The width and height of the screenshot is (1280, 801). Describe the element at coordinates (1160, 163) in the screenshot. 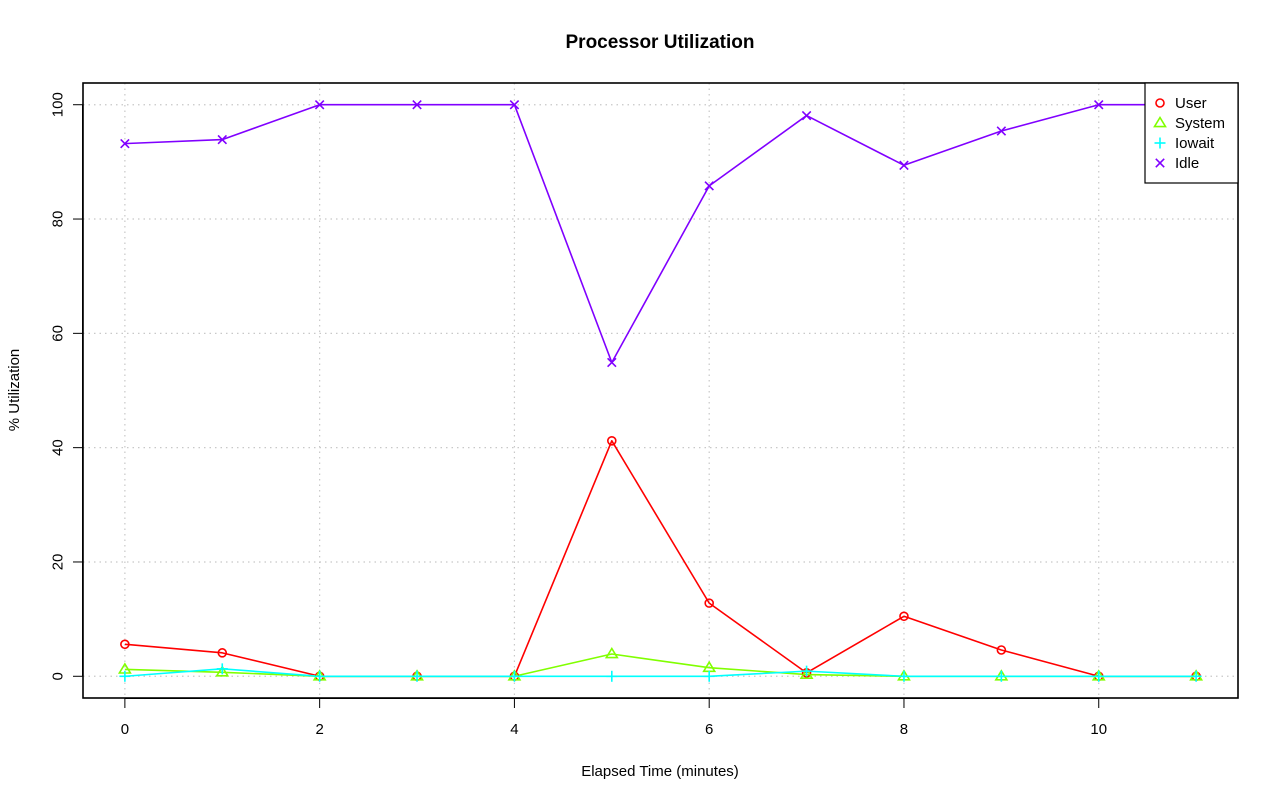

I see `legend-marker-idle` at that location.